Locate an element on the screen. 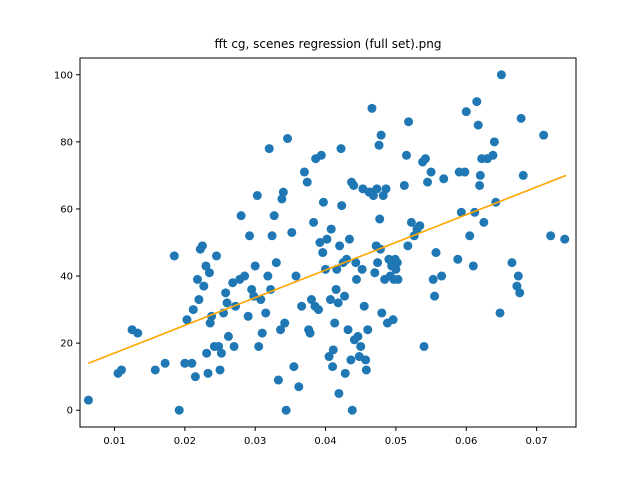 Image resolution: width=640 pixels, height=480 pixels. x-tick-label: 0.06 is located at coordinates (466, 441).